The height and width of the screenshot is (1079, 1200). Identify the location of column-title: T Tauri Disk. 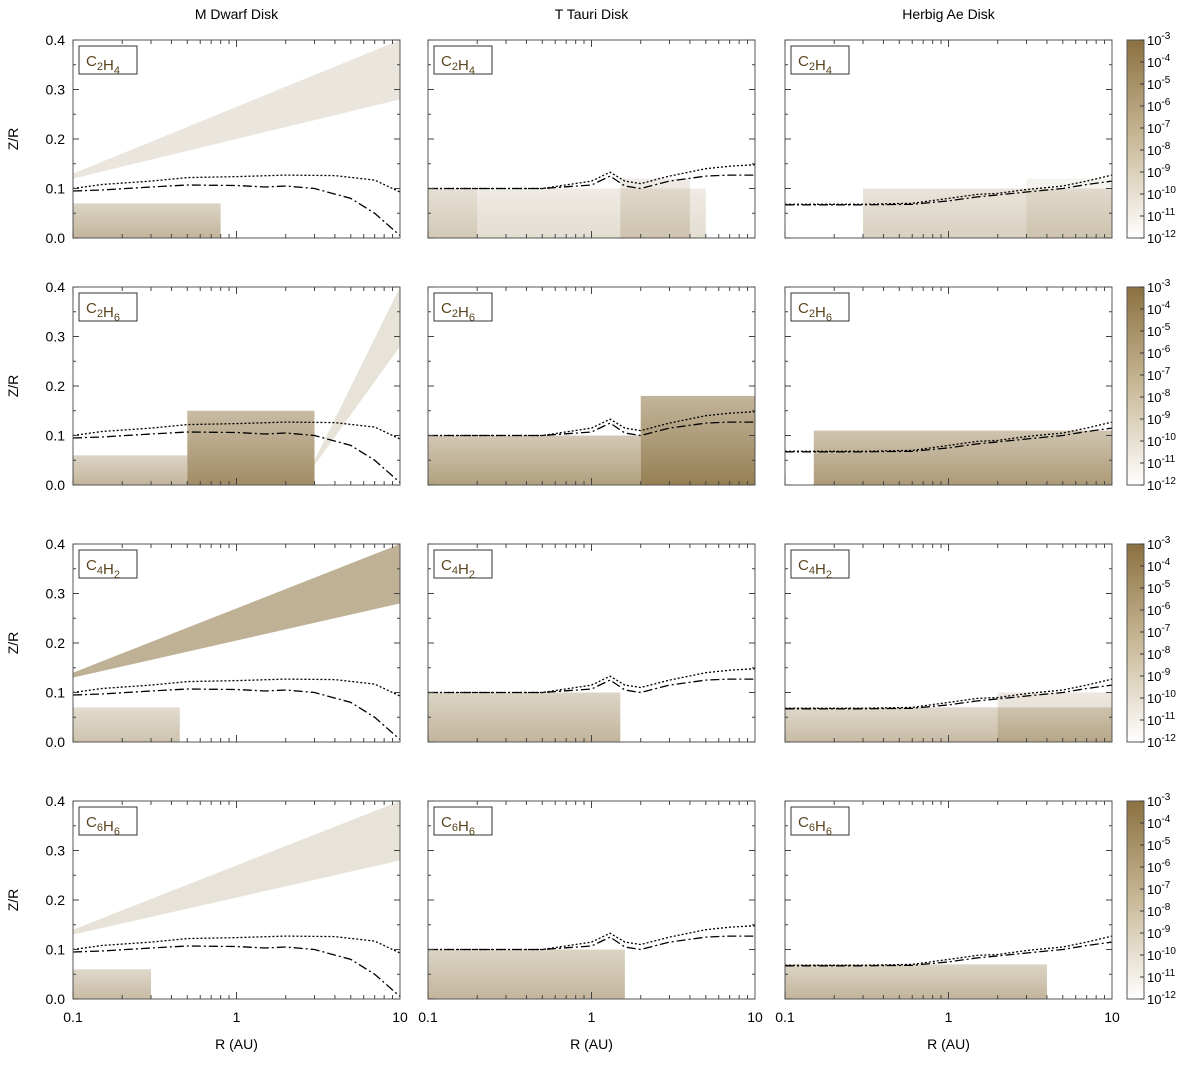
(592, 14).